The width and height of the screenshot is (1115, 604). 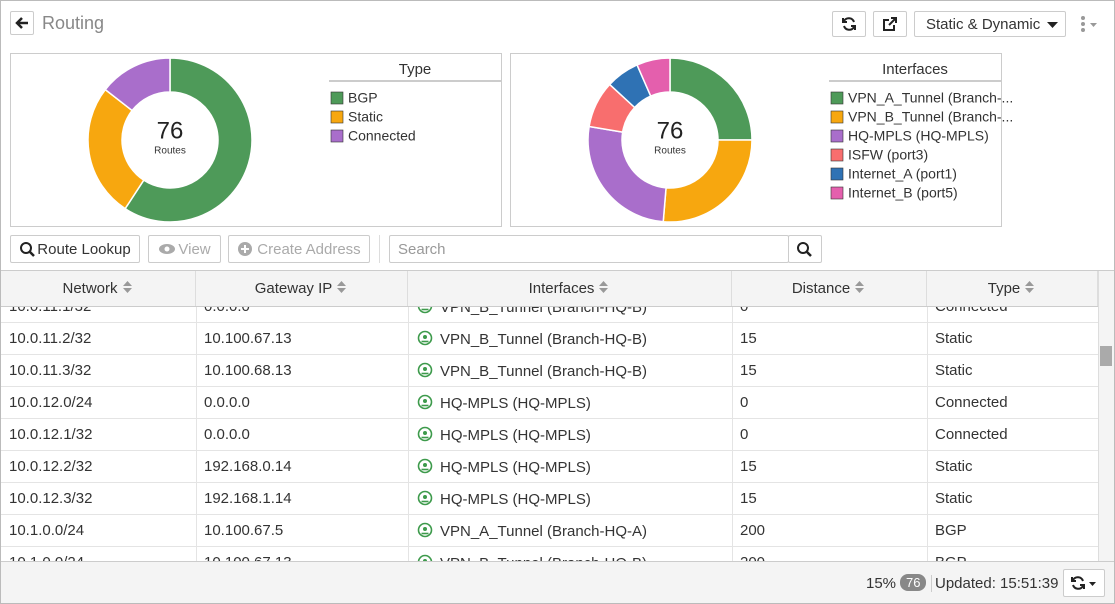 I want to click on cell-text: 192.168.0.14, so click(x=248, y=466).